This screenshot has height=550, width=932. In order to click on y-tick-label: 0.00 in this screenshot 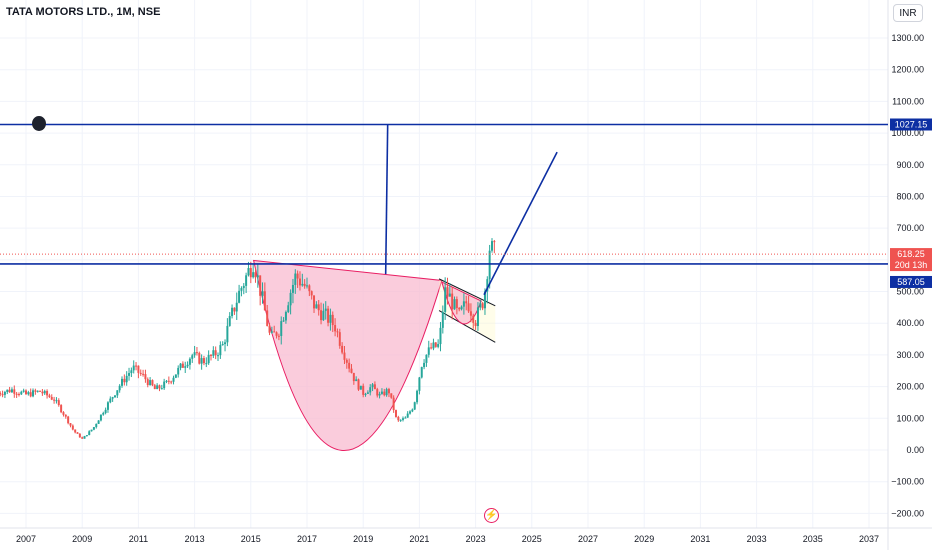, I will do `click(915, 450)`.